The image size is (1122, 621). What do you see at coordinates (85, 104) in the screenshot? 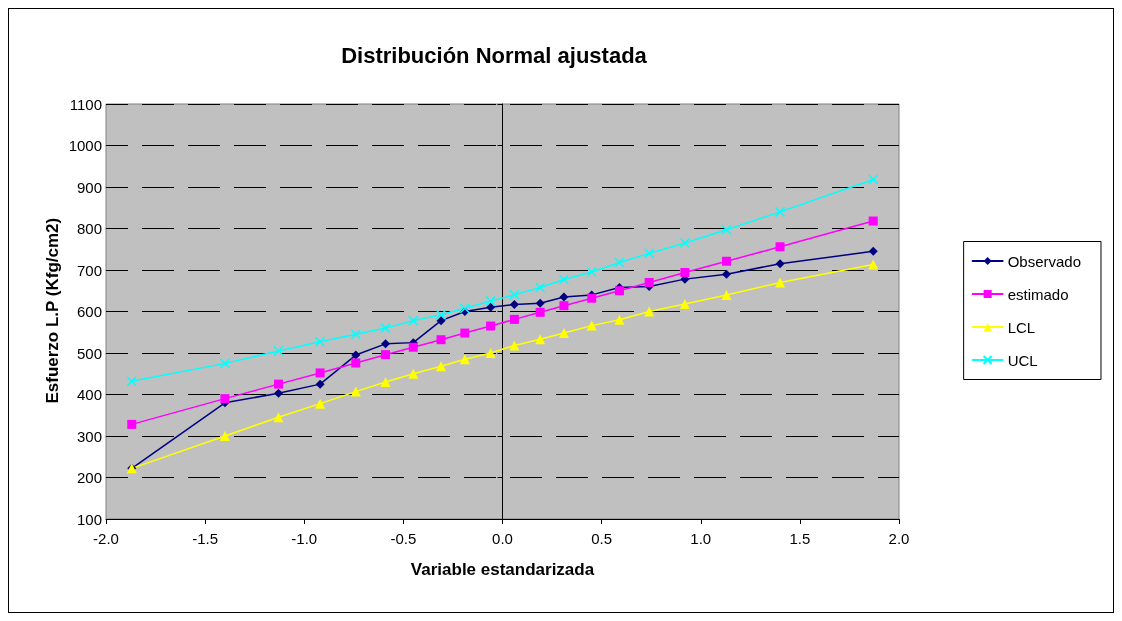
I see `y-tick-label: 1100` at bounding box center [85, 104].